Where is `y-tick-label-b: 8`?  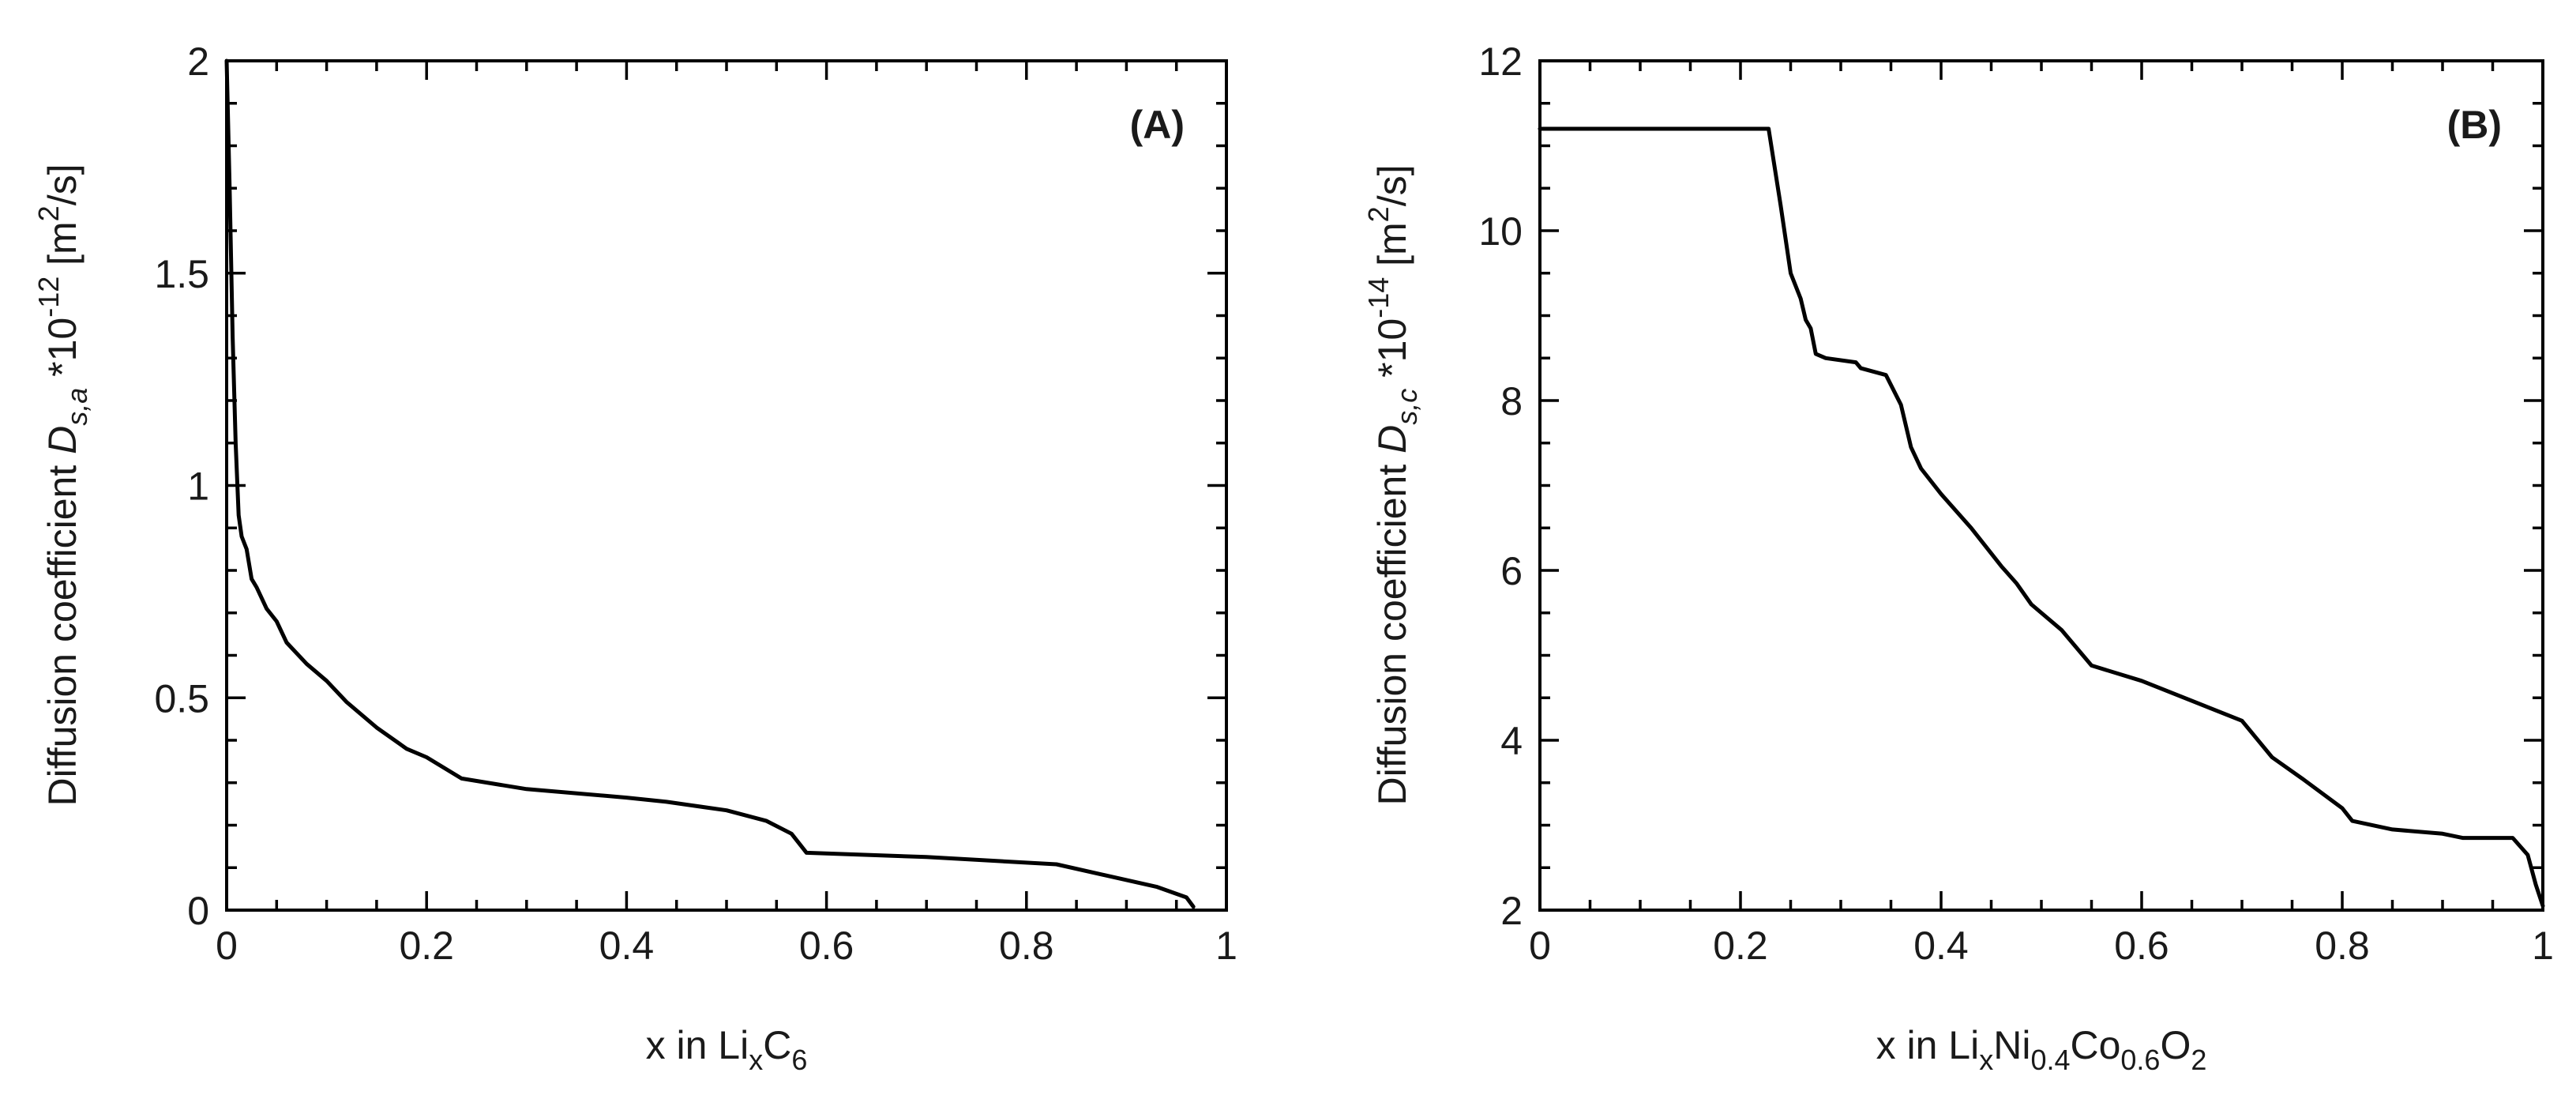
y-tick-label-b: 8 is located at coordinates (1511, 401).